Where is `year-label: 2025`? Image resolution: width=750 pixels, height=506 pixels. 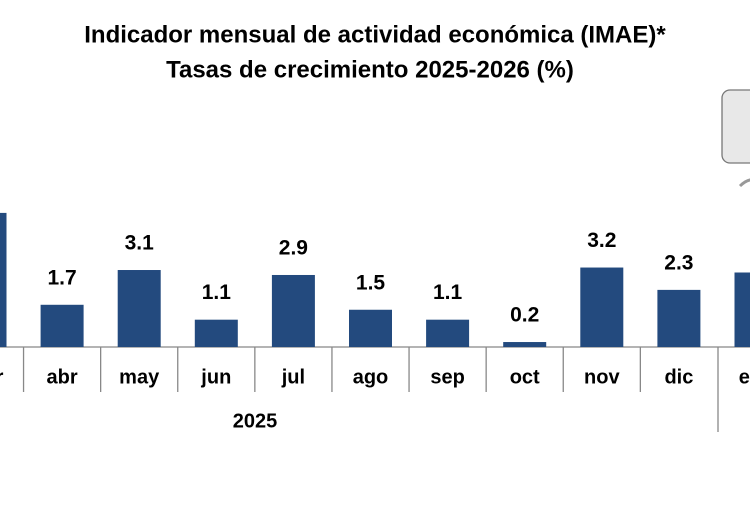
year-label: 2025 is located at coordinates (255, 421).